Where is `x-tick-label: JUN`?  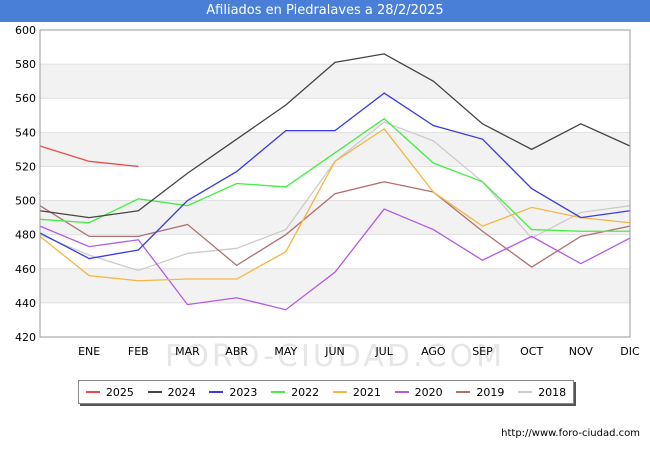
x-tick-label: JUN is located at coordinates (334, 351).